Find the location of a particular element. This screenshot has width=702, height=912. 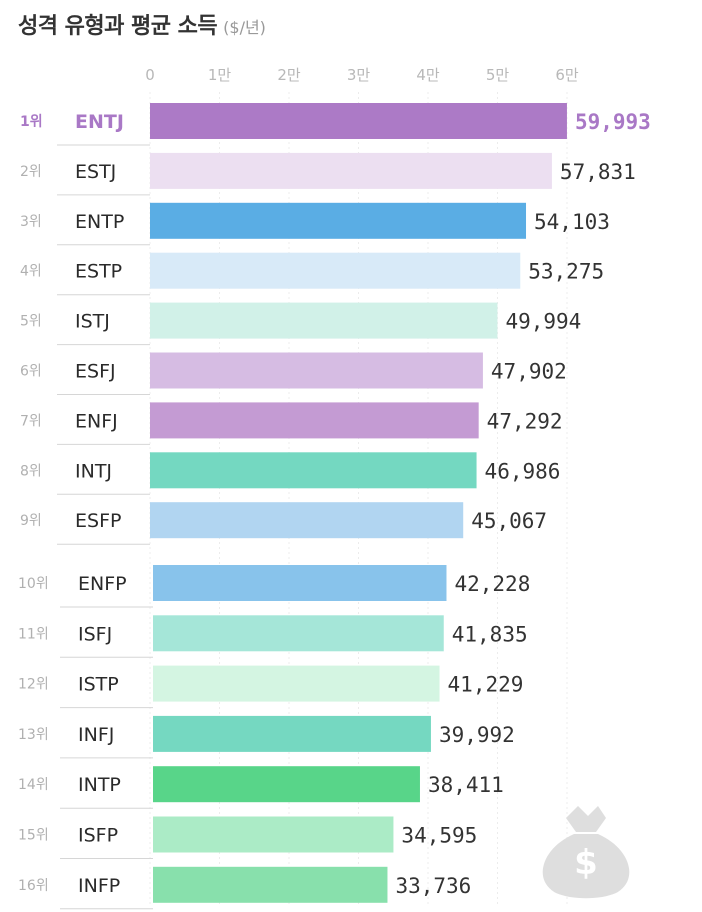

data-label: 46,986 is located at coordinates (523, 471).